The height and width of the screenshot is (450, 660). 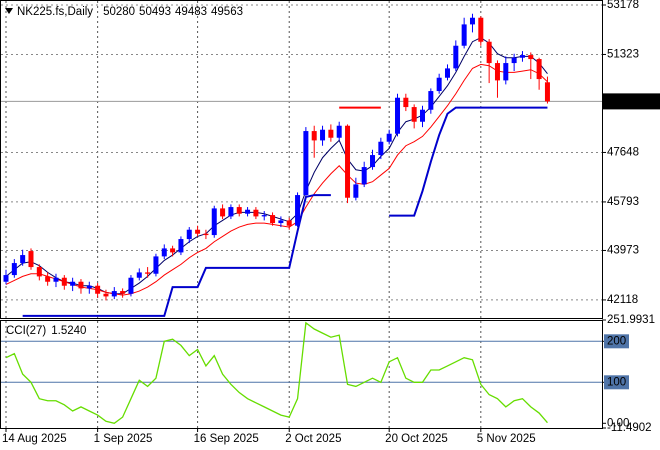 What do you see at coordinates (226, 439) in the screenshot?
I see `x-tick-label: 16 Sep 2025` at bounding box center [226, 439].